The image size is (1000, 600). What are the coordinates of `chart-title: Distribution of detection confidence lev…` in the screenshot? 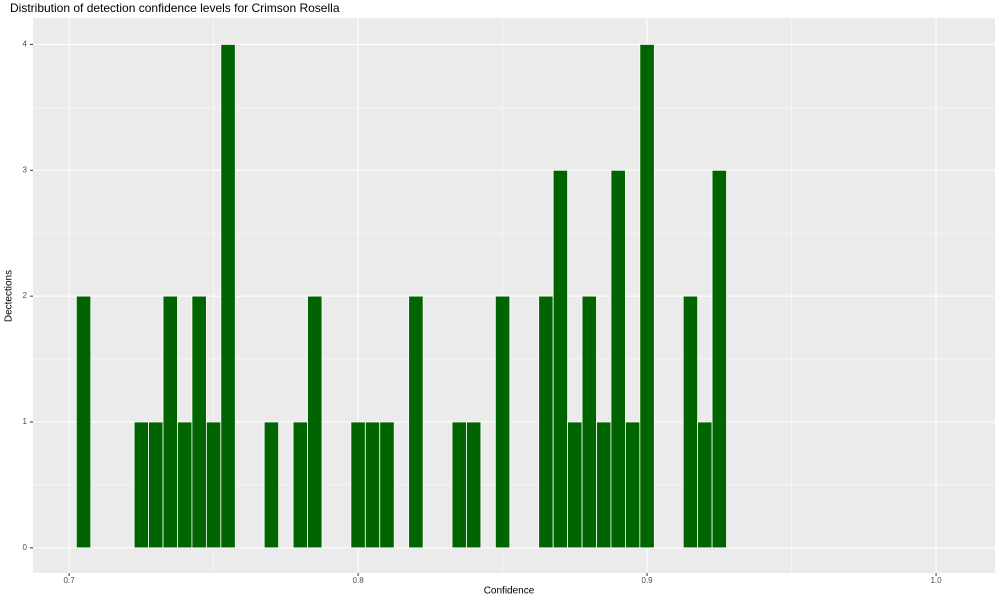 It's located at (175, 8).